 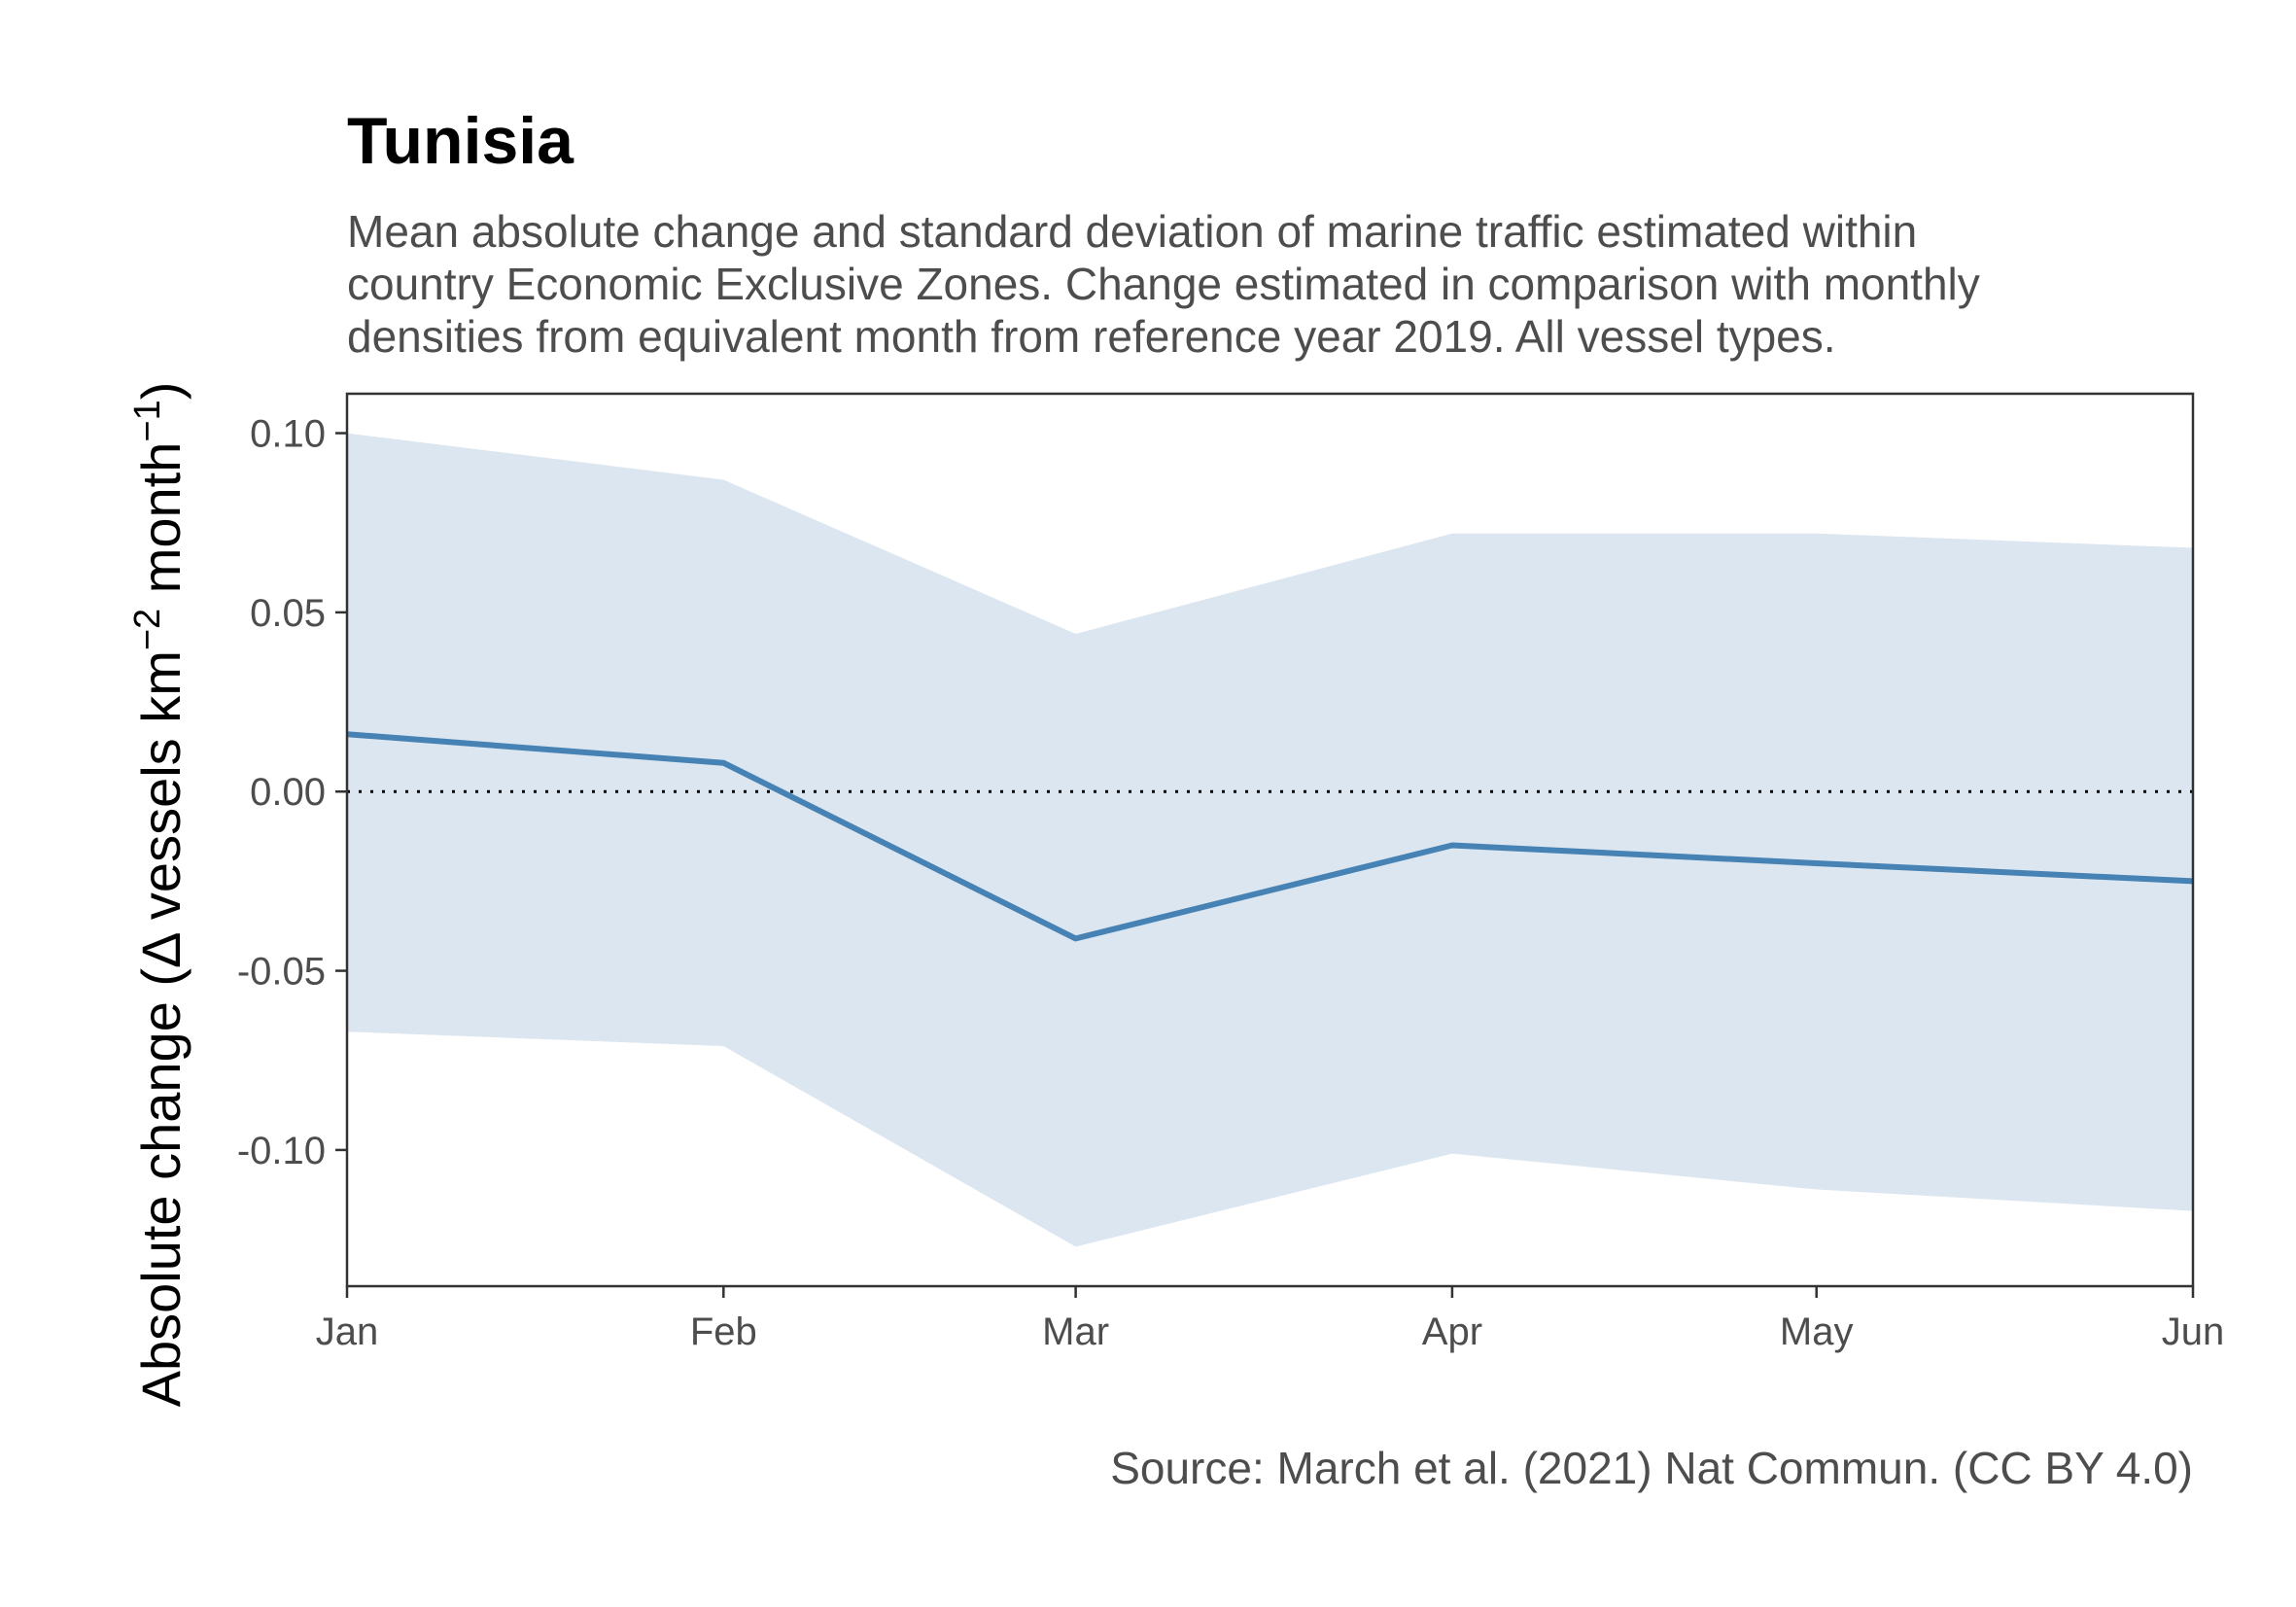 What do you see at coordinates (1452, 1331) in the screenshot?
I see `x-tick-label: Apr` at bounding box center [1452, 1331].